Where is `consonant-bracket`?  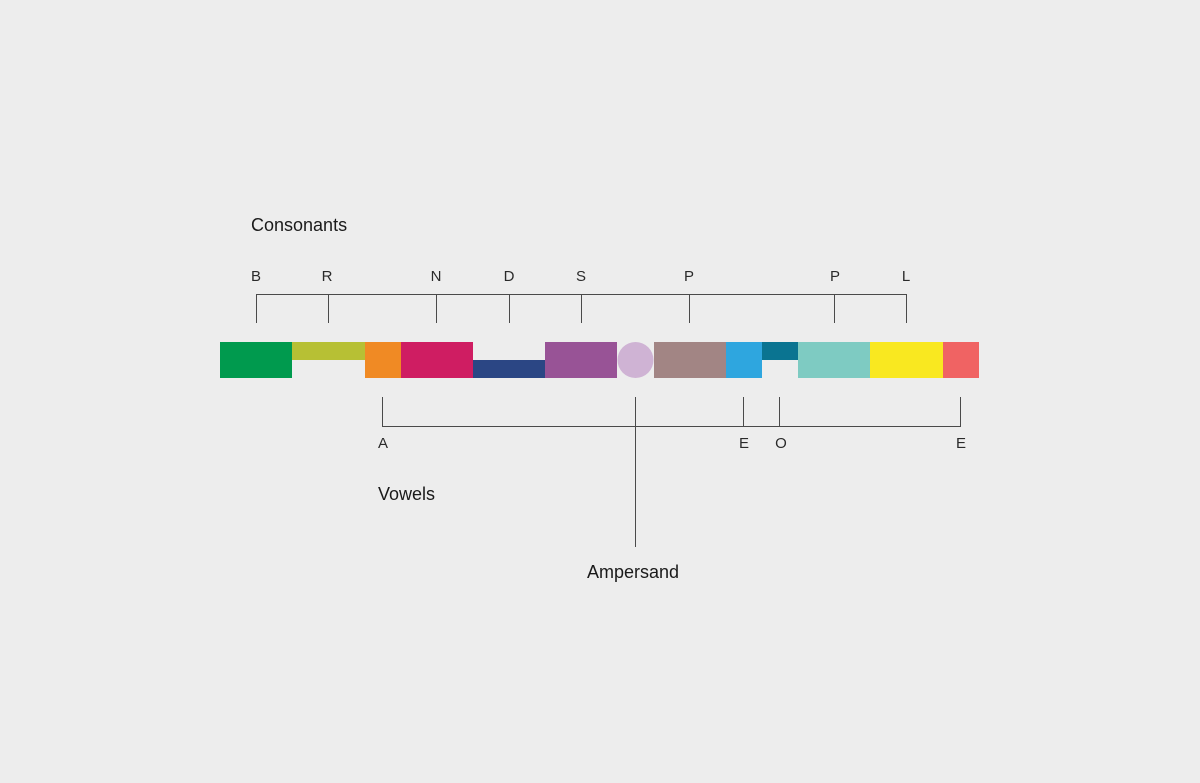
consonant-bracket is located at coordinates (581, 308).